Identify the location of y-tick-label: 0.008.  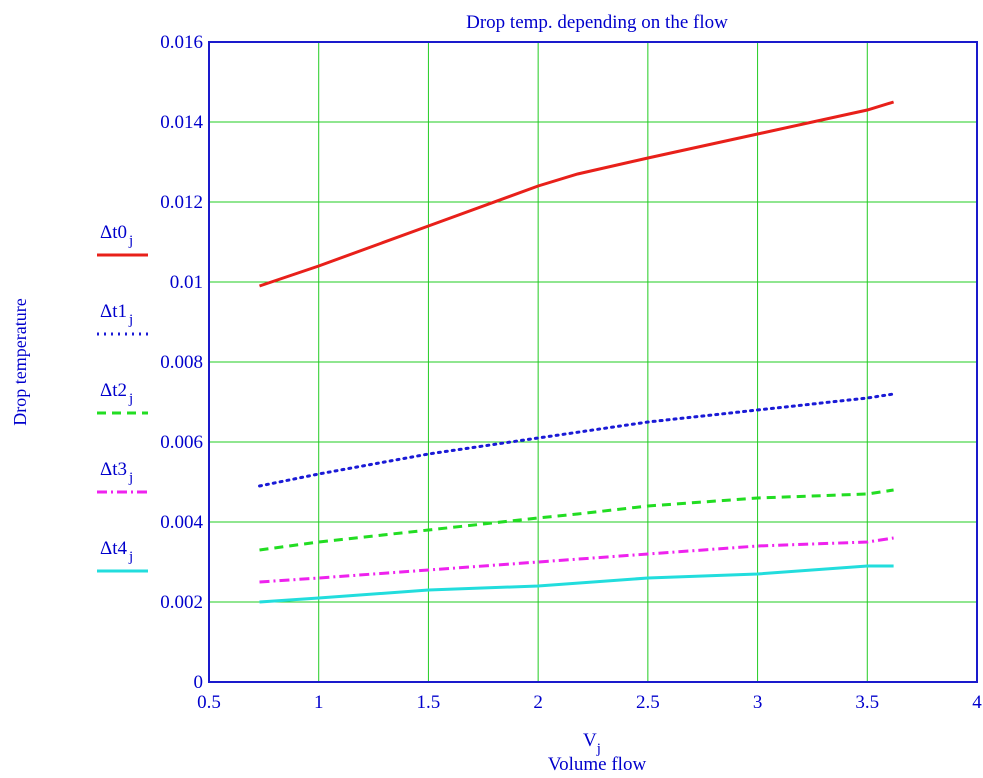
(181, 362).